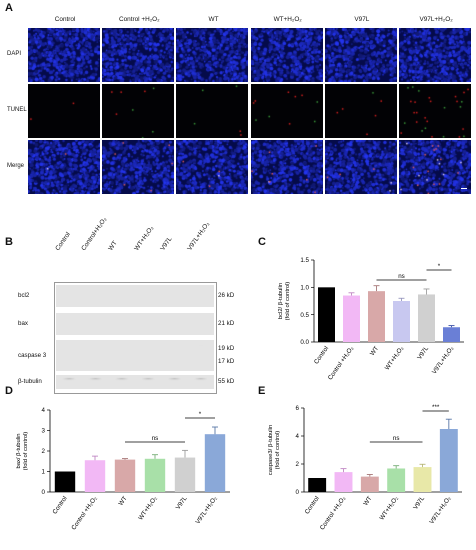  I want to click on panel-label-a: A, so click(9, 8).